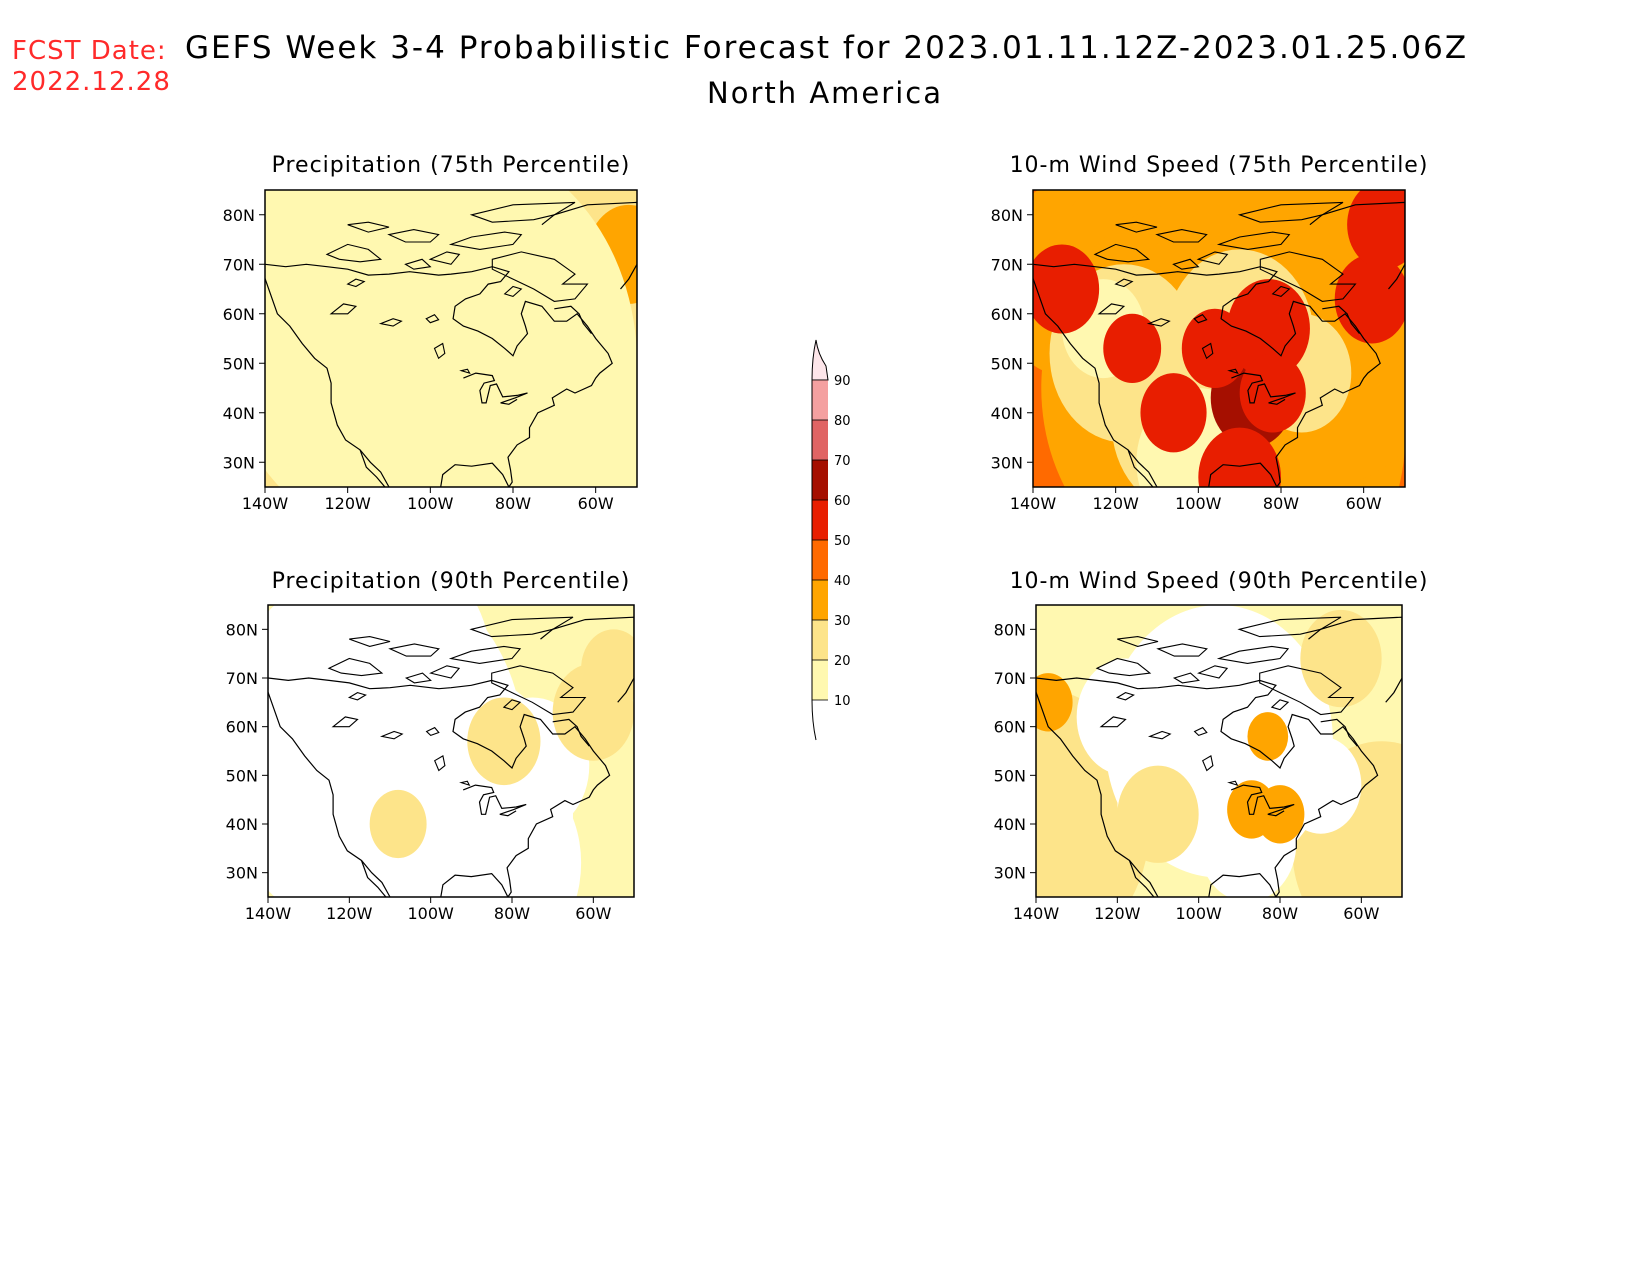 Image resolution: width=1650 pixels, height=1275 pixels. Describe the element at coordinates (842, 621) in the screenshot. I see `colorbar-label: 30` at that location.